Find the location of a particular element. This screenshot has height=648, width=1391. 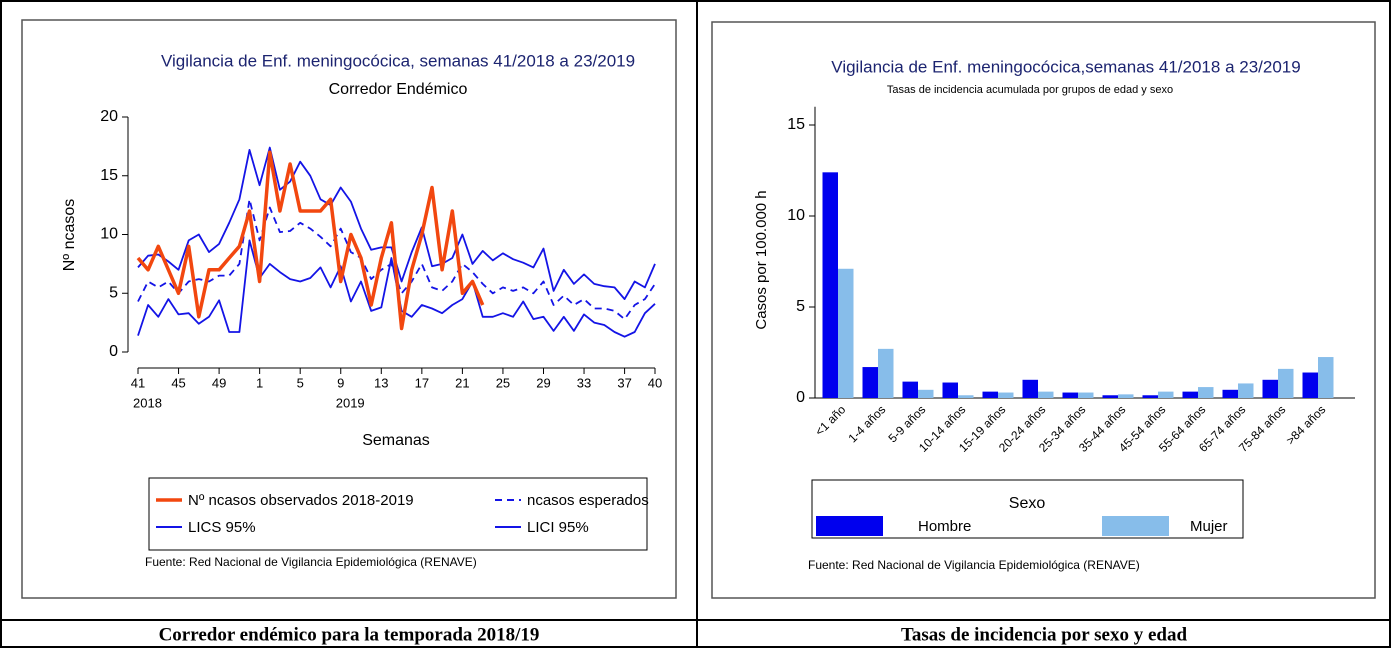

x-tick-label: 41 is located at coordinates (138, 382).